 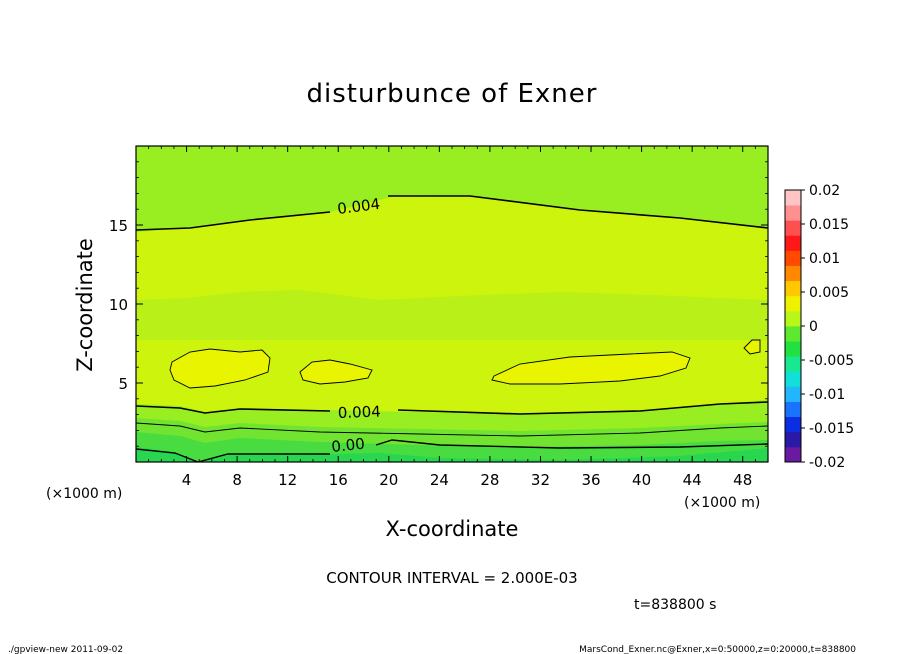 I want to click on colorbar-label: -0.01, so click(x=827, y=395).